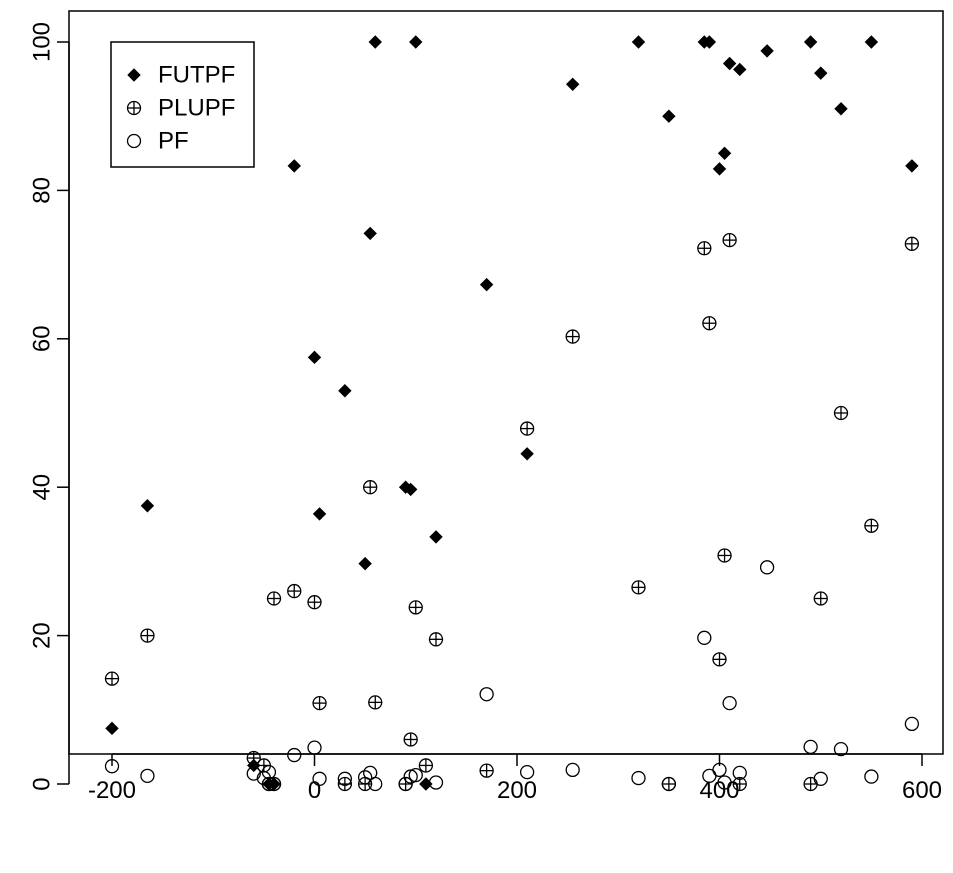 This screenshot has height=873, width=953. I want to click on y-axis: 0 20 40 60 80 100, so click(49, 406).